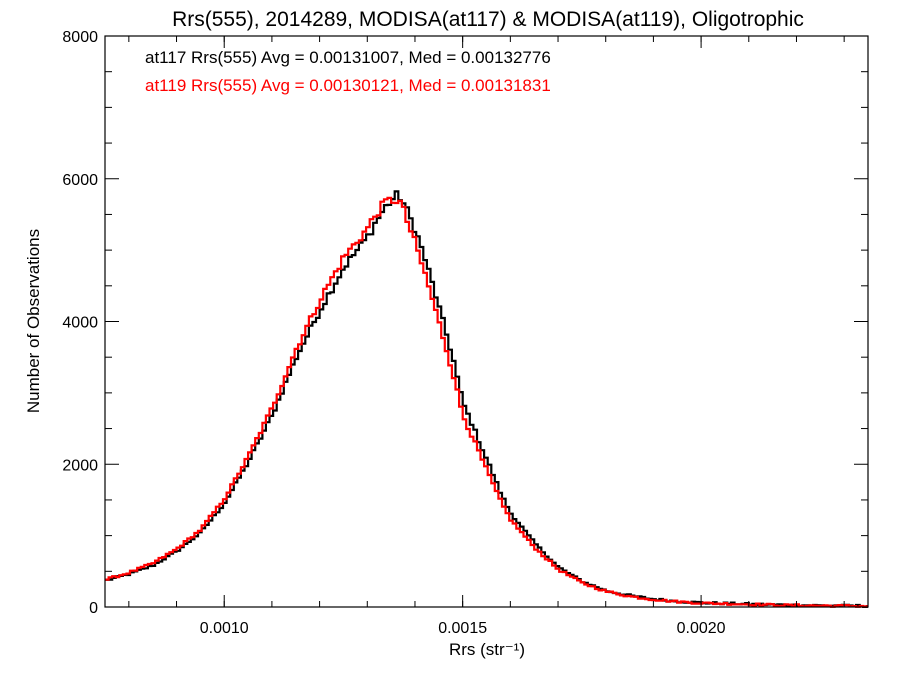  What do you see at coordinates (80, 37) in the screenshot?
I see `y-tick-label: 8000` at bounding box center [80, 37].